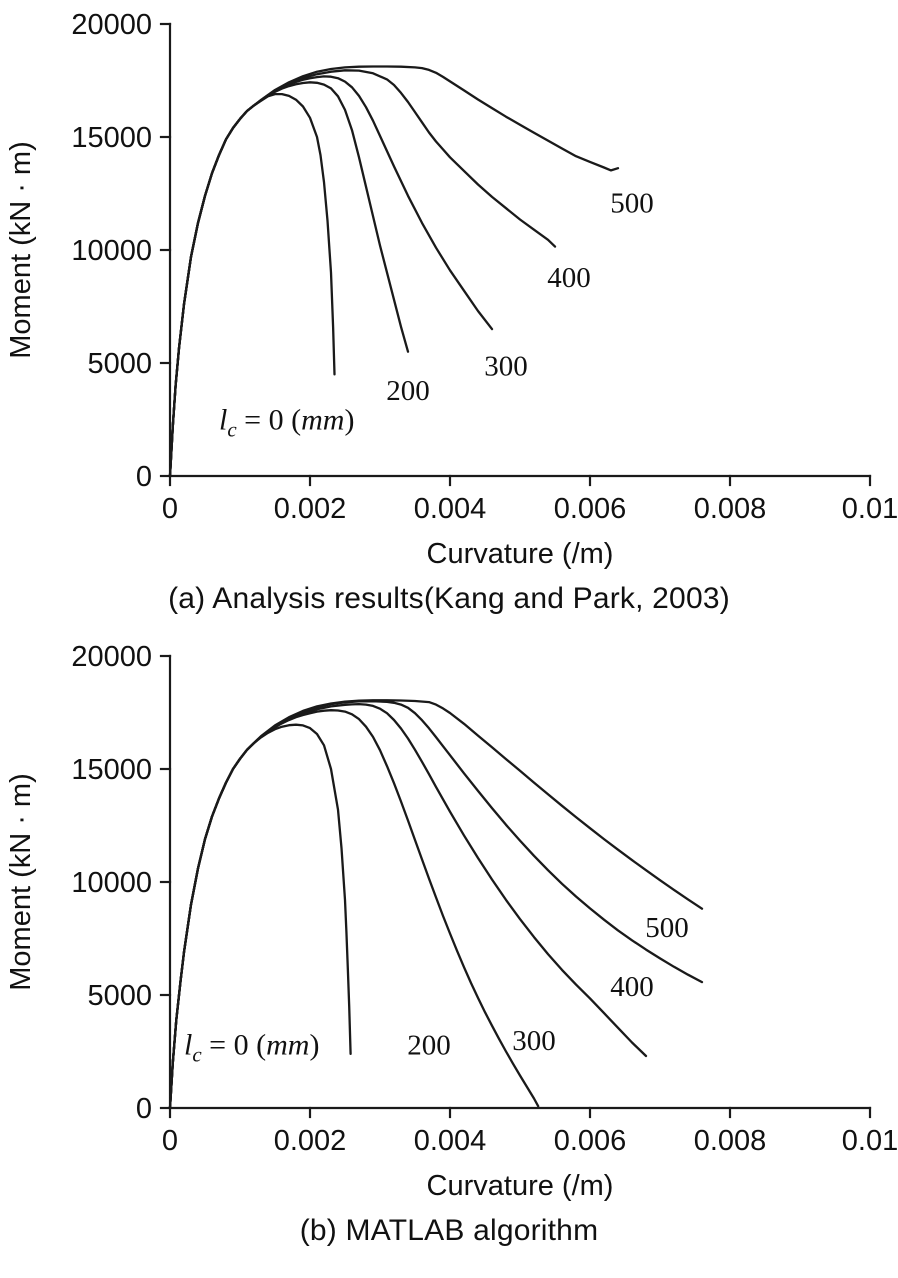 This screenshot has width=898, height=1278. Describe the element at coordinates (449, 1230) in the screenshot. I see `caption-b: (b) MATLAB algorithm` at that location.